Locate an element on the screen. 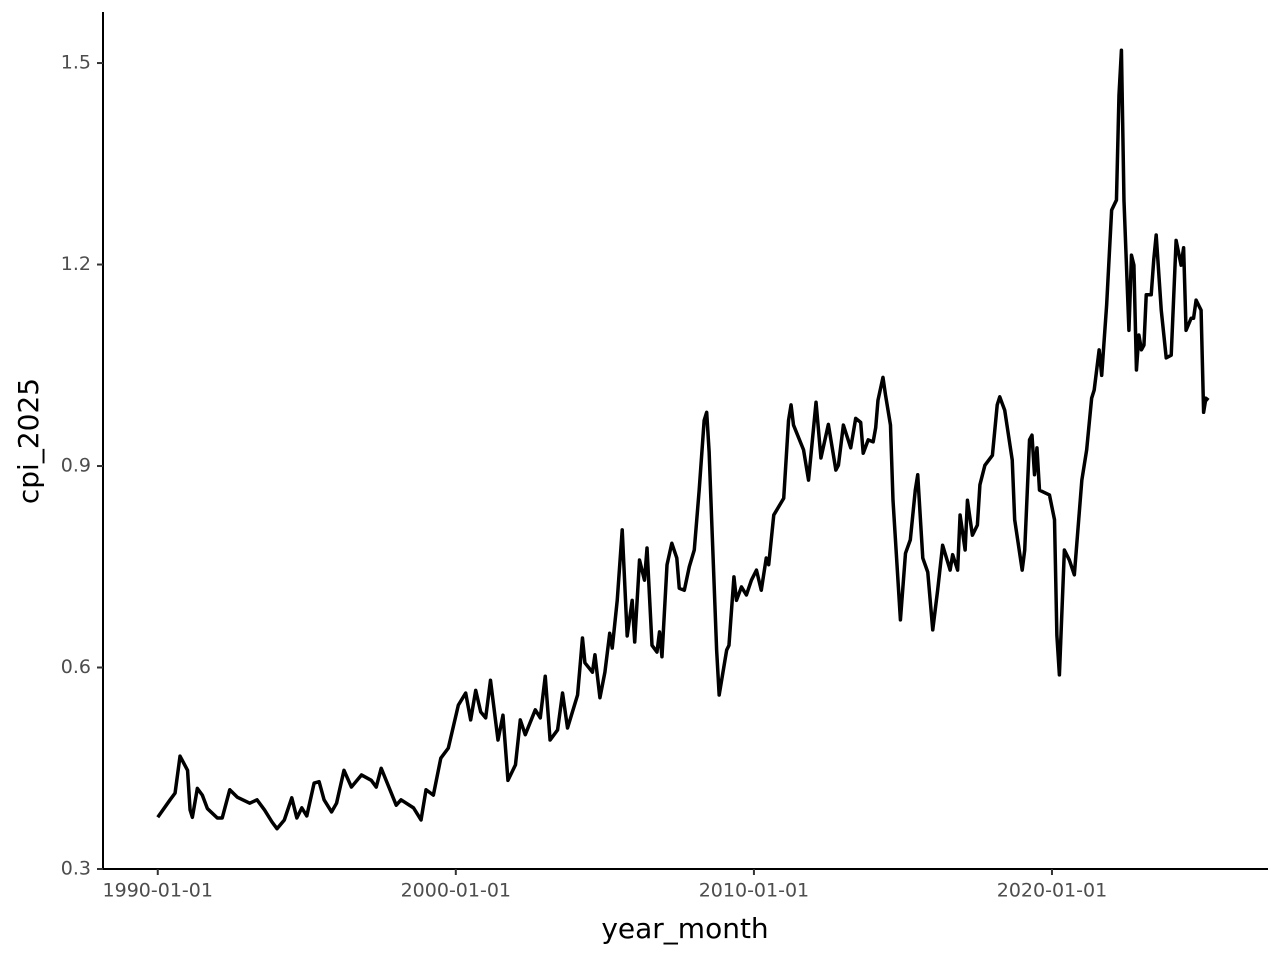  x-tick-label: 2010-01-01 is located at coordinates (754, 891).